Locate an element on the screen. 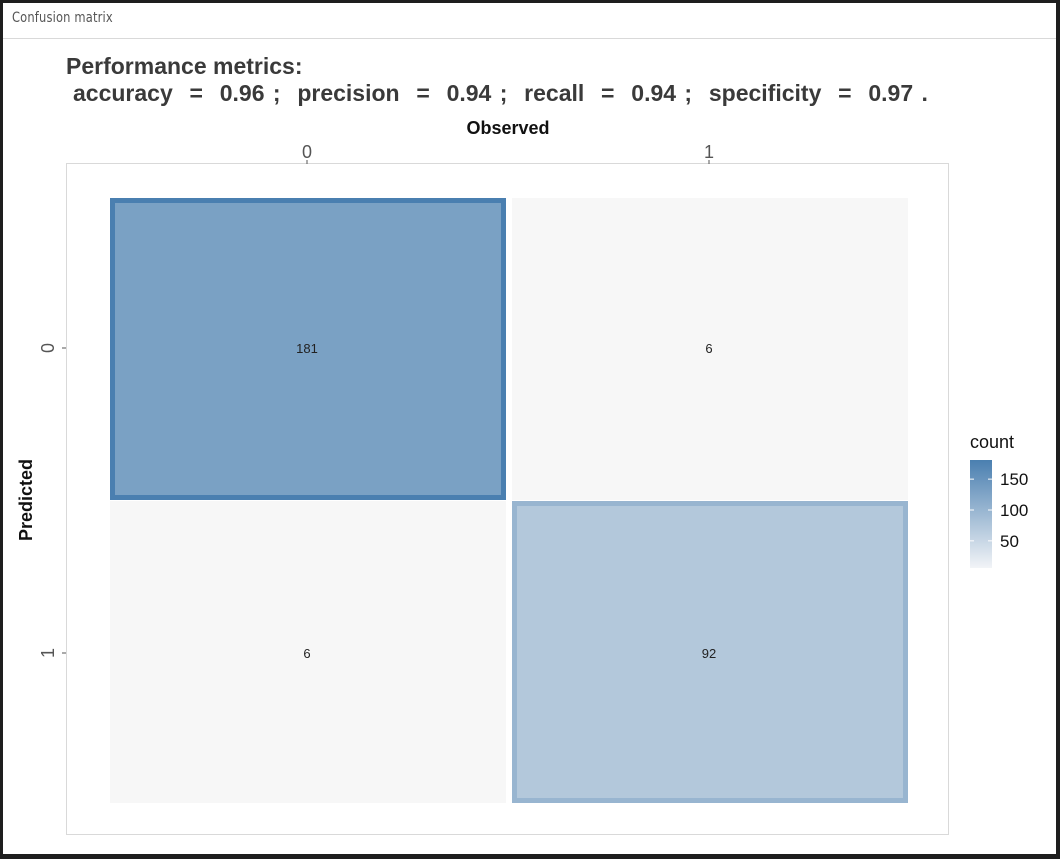 This screenshot has height=859, width=1060. legend: count 150 100 50 is located at coordinates (999, 500).